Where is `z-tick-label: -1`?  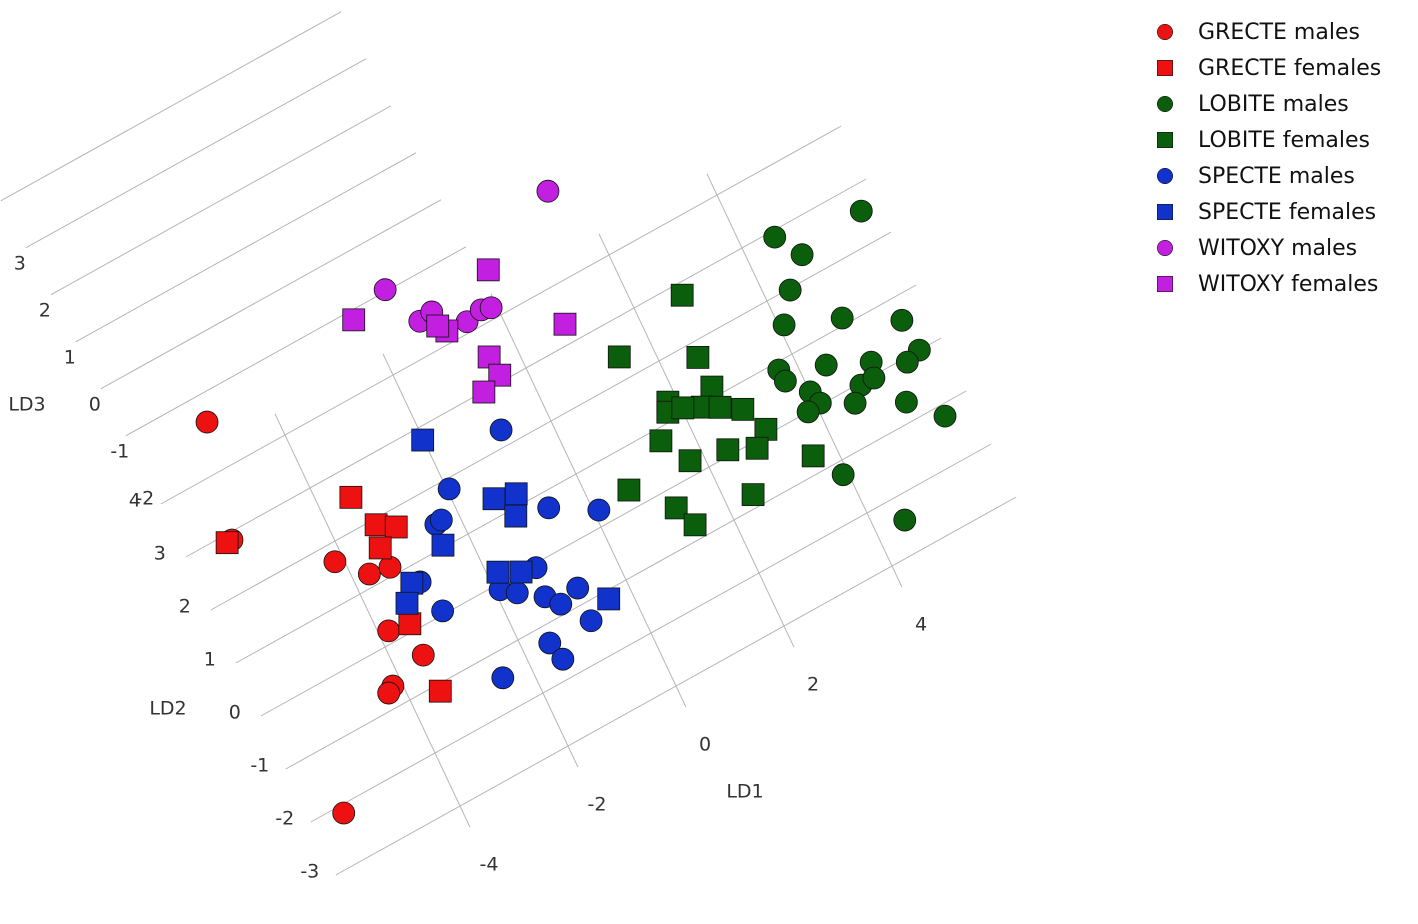
z-tick-label: -1 is located at coordinates (119, 451).